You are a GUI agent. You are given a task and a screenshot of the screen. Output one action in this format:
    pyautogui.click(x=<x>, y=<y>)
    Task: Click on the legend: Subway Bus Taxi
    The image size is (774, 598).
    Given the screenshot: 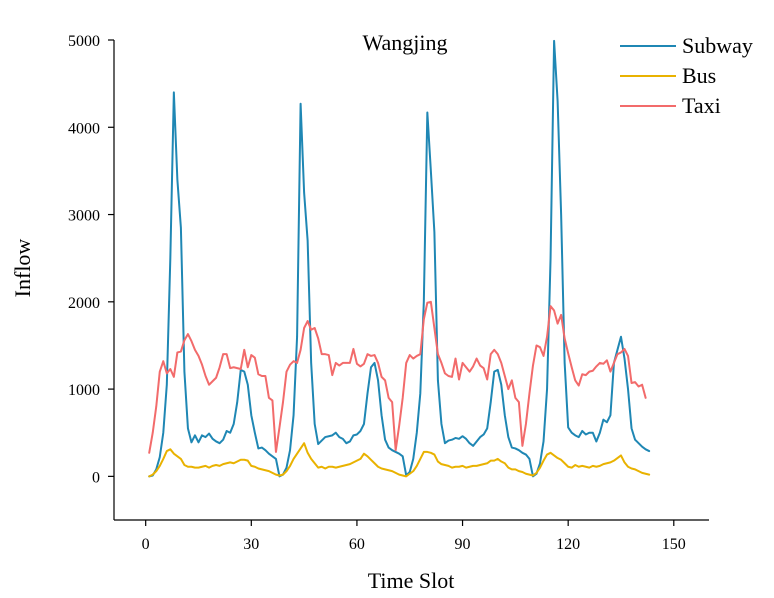 What is the action you would take?
    pyautogui.click(x=686, y=75)
    